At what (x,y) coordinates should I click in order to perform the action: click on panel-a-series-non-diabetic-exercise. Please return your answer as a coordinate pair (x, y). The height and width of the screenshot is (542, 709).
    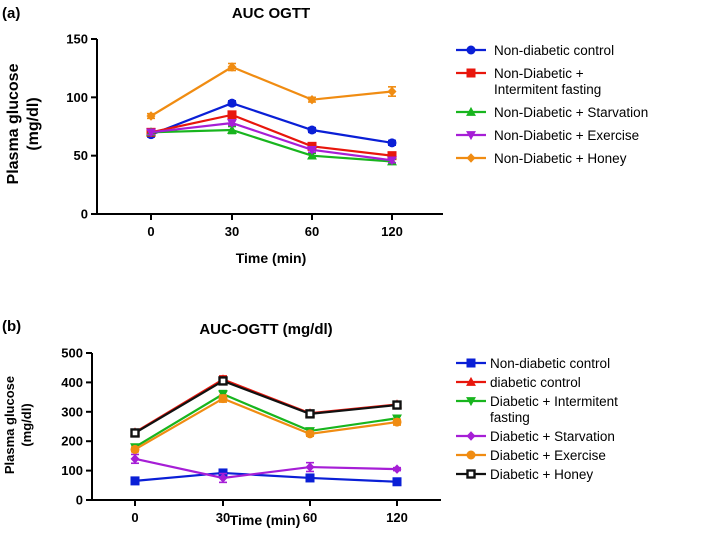
    Looking at the image, I should click on (271, 142).